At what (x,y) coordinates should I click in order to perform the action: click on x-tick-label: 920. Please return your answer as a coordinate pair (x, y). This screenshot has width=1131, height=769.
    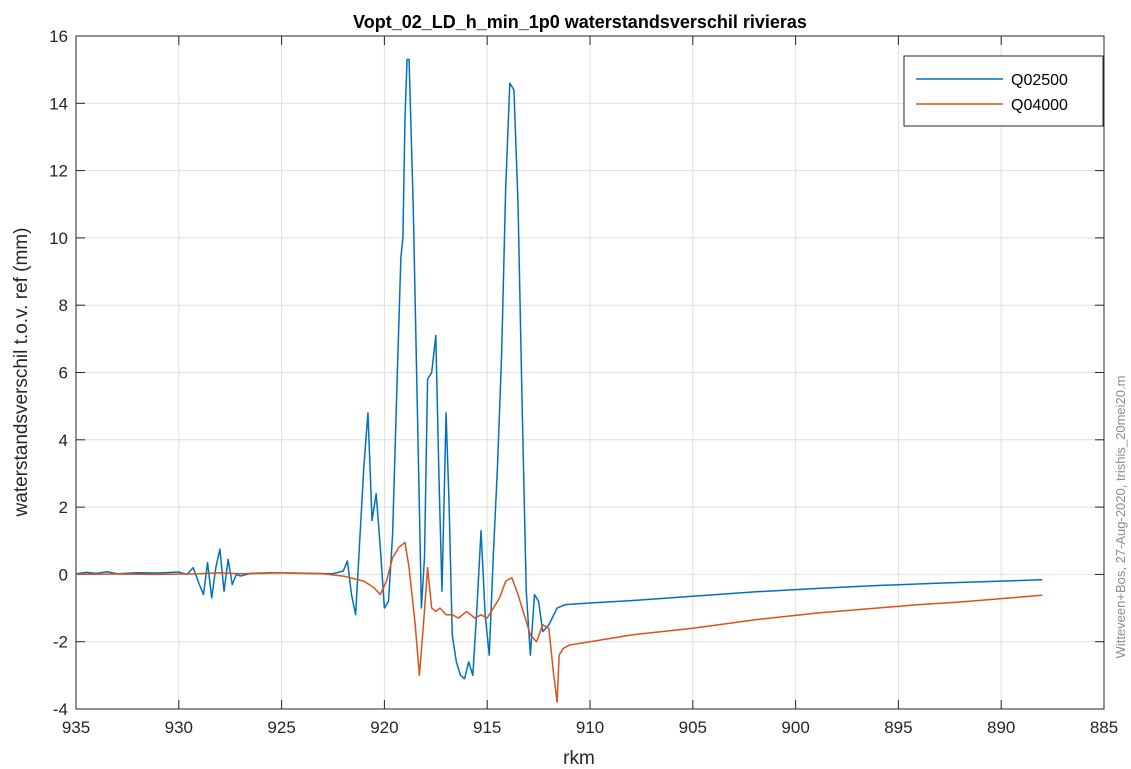
    Looking at the image, I should click on (384, 727).